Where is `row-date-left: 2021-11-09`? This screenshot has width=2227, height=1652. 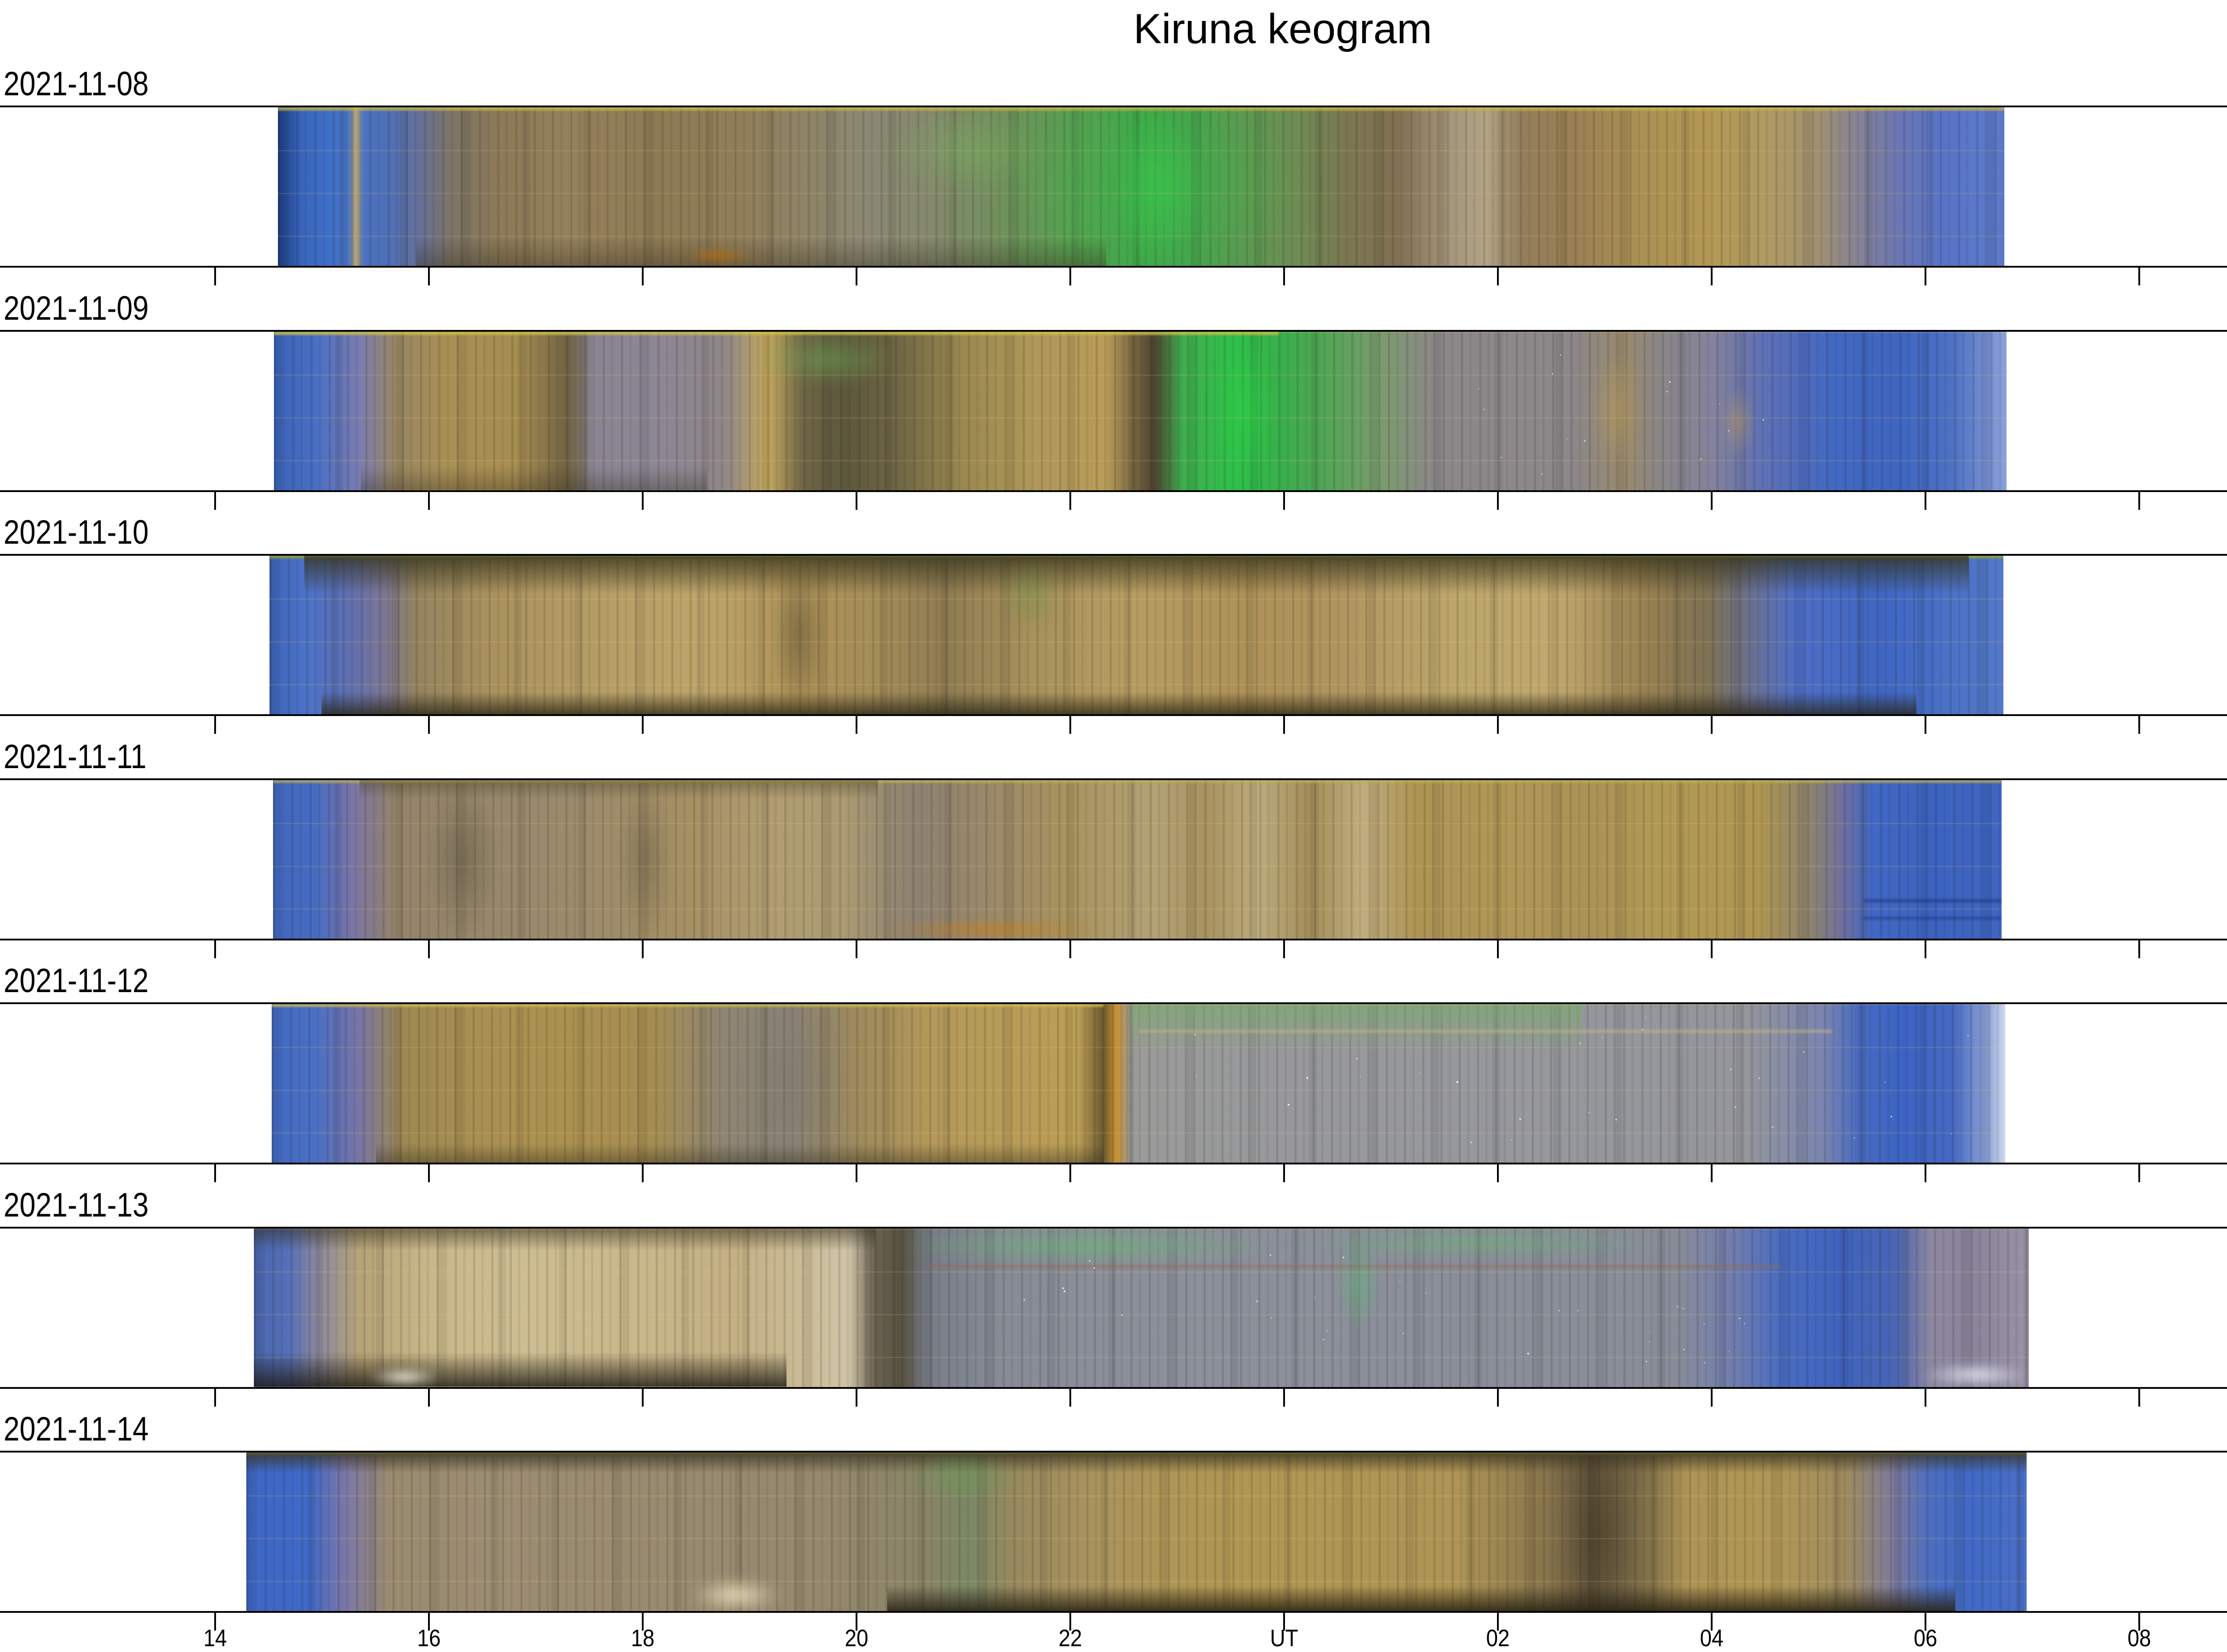
row-date-left: 2021-11-09 is located at coordinates (76, 308).